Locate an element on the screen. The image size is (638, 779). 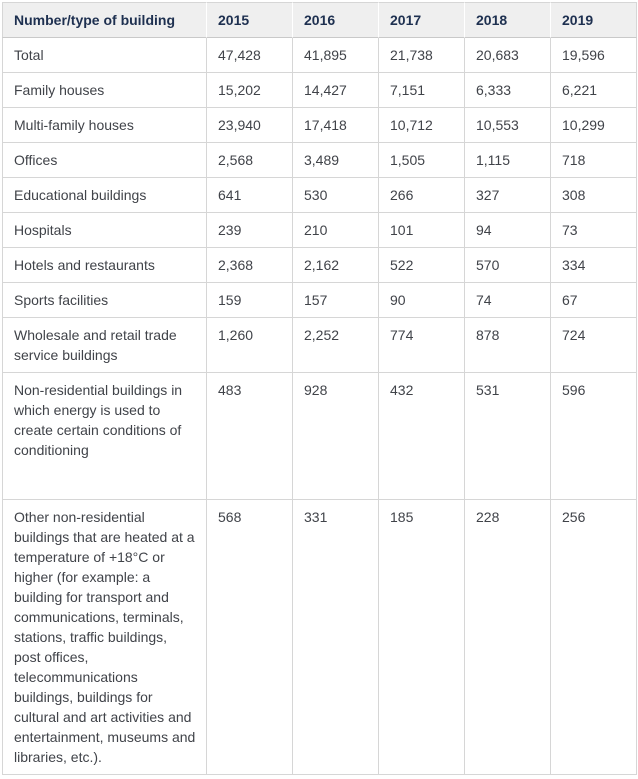
table-row: Hospitals 239 210 101 94 73 is located at coordinates (319, 230).